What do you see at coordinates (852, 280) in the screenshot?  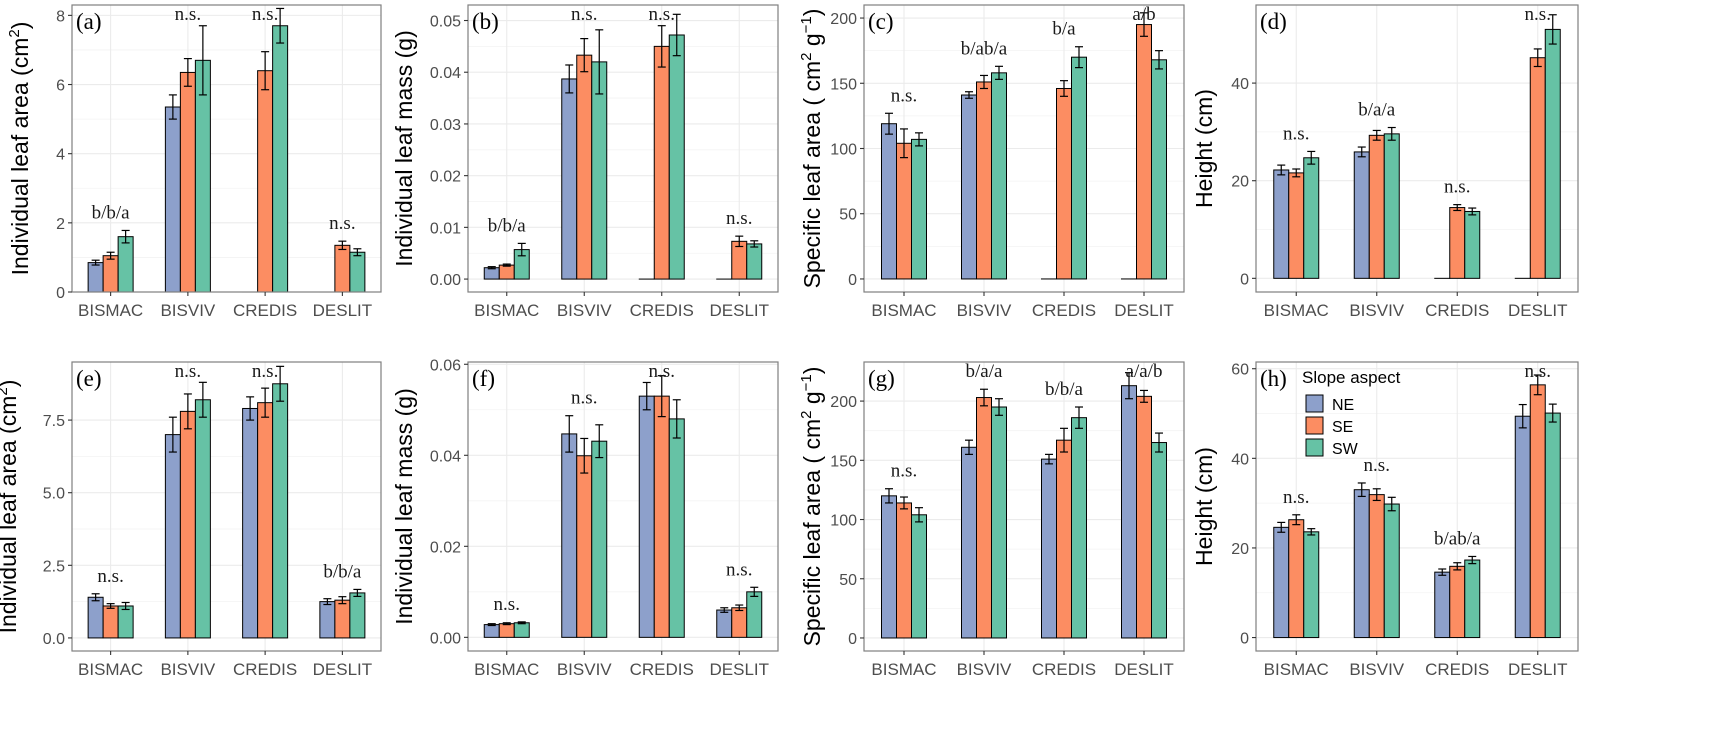 I see `y-tick-label: 0` at bounding box center [852, 280].